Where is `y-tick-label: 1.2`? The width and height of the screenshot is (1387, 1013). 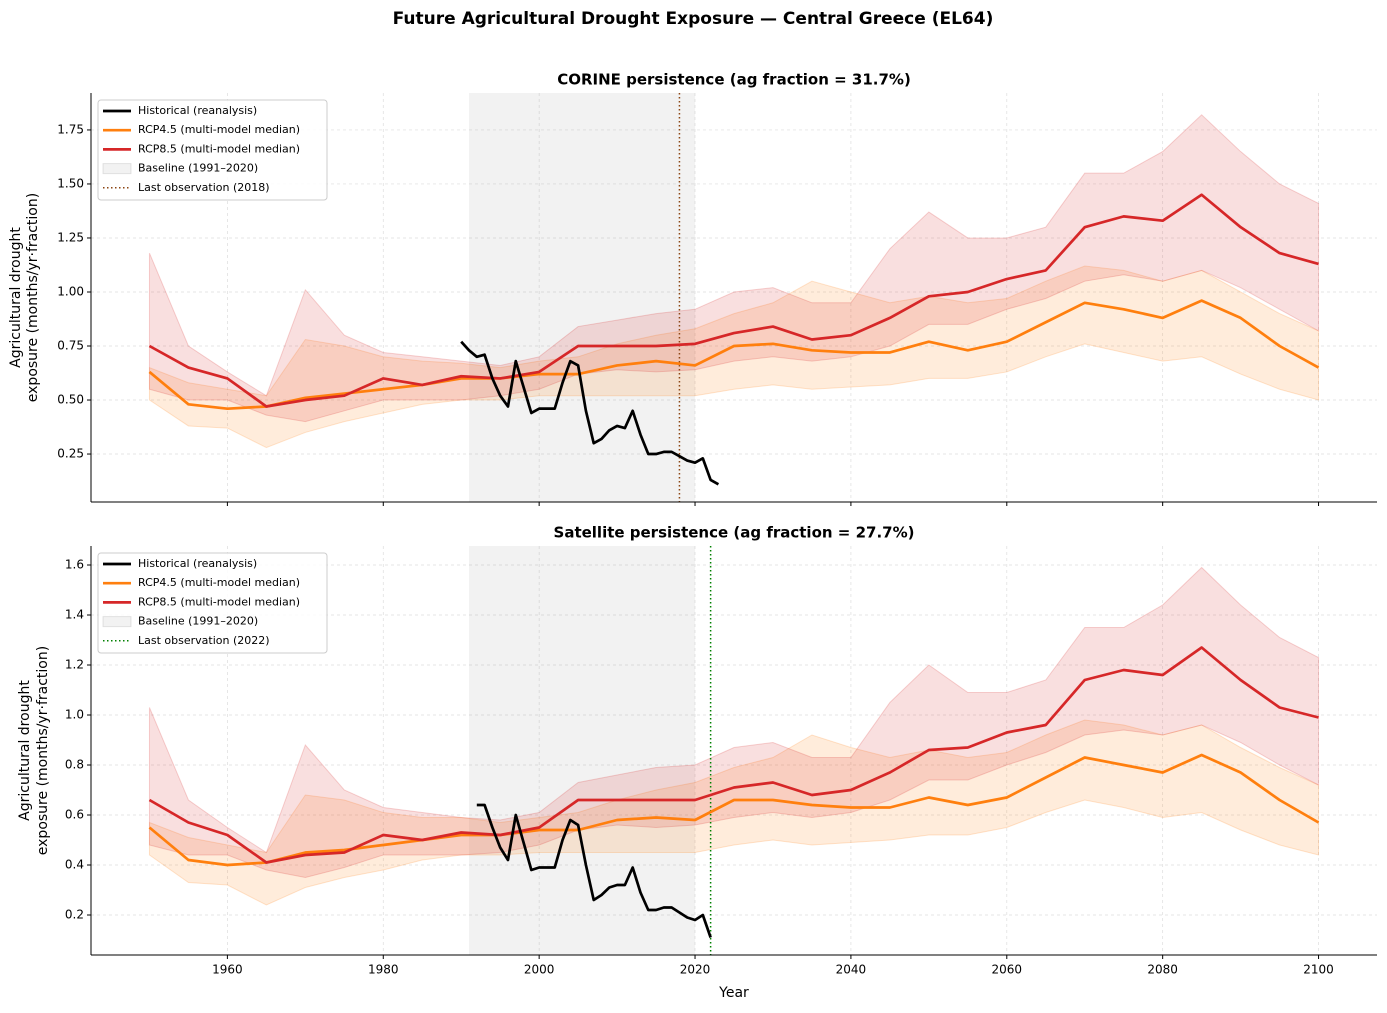 y-tick-label: 1.2 is located at coordinates (74, 665).